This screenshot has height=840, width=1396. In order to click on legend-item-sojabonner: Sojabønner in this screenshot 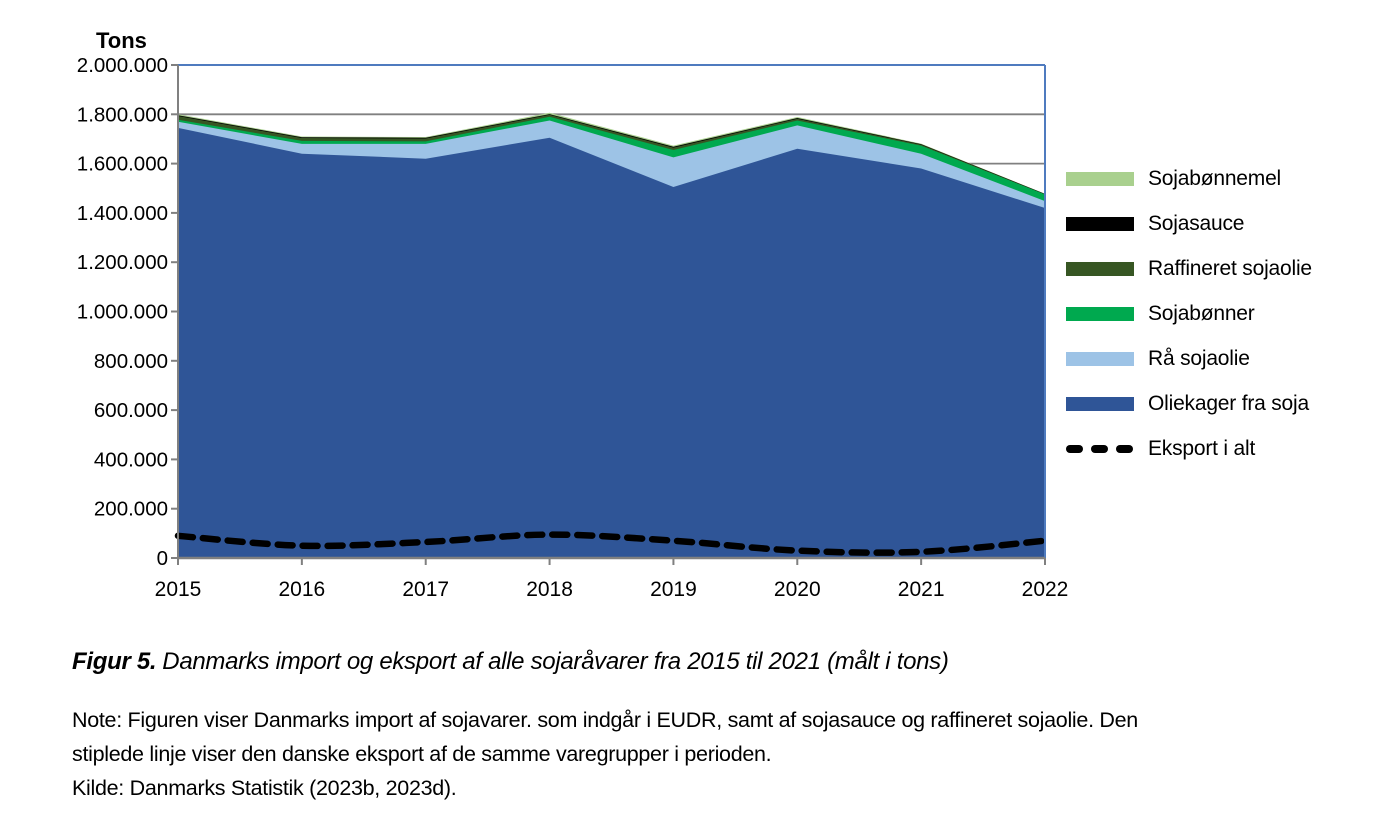, I will do `click(1189, 313)`.